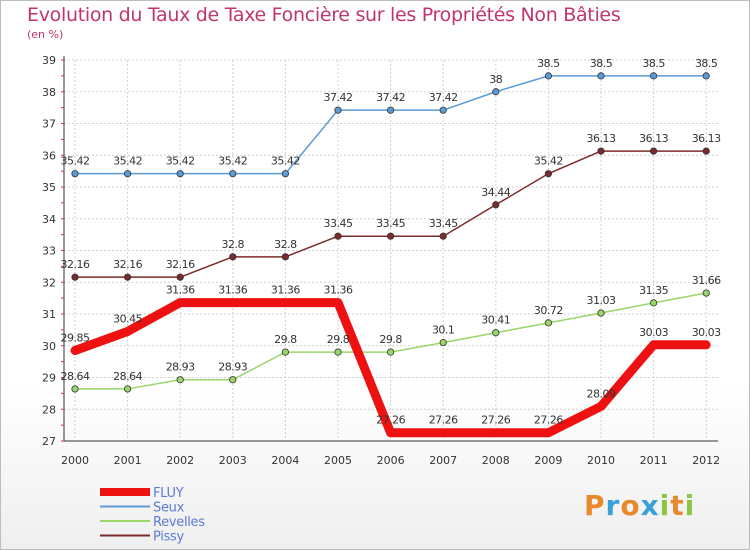  Describe the element at coordinates (49, 187) in the screenshot. I see `y-tick-label: 35` at that location.